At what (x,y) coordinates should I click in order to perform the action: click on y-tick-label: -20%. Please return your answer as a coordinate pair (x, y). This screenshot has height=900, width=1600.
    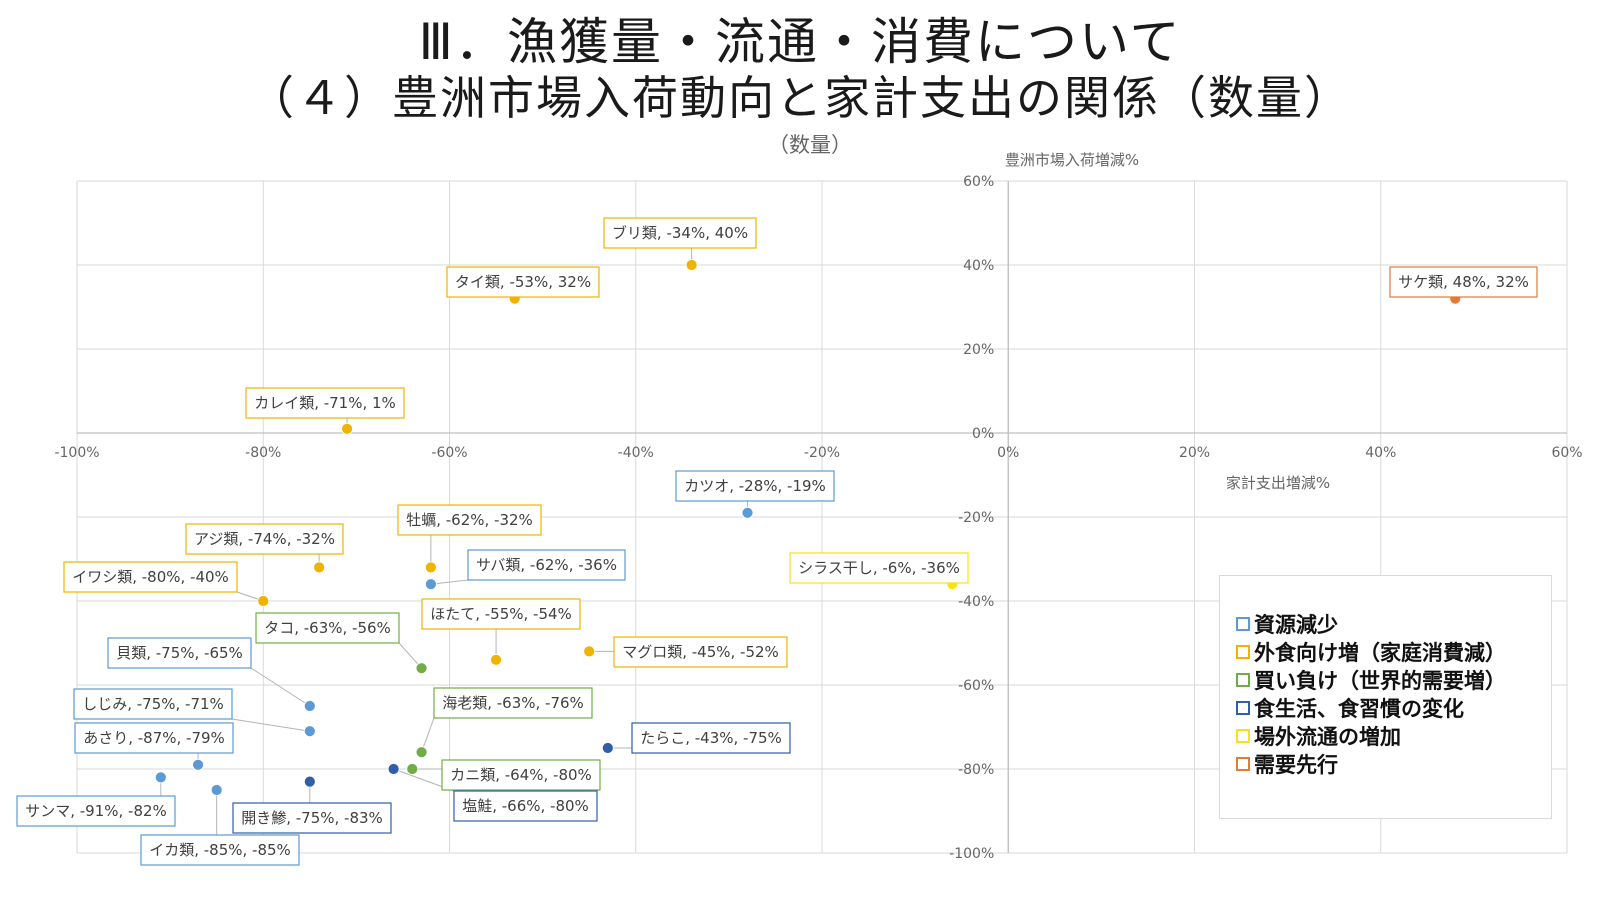
    Looking at the image, I should click on (976, 518).